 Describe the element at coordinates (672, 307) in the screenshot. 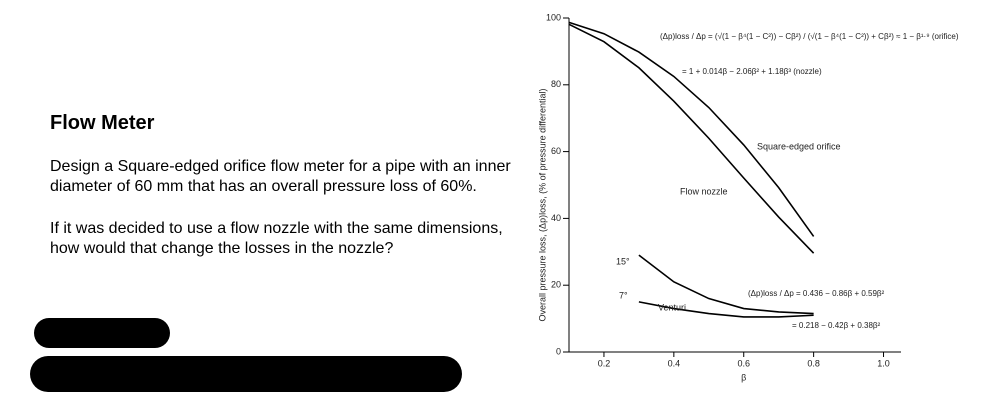

I see `annotation: Venturi` at that location.